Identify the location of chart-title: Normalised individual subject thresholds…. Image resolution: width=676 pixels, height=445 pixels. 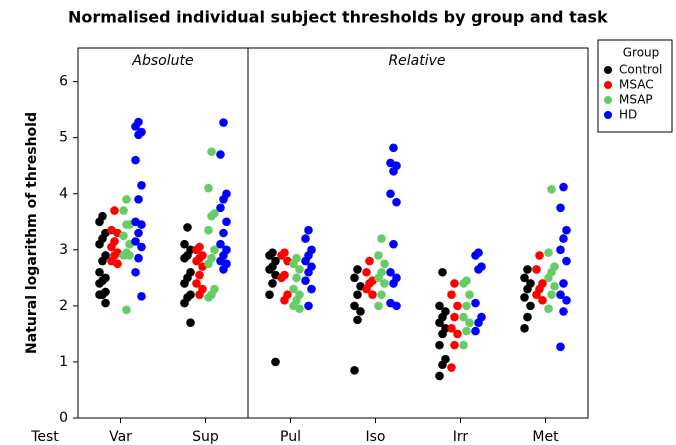
(338, 17).